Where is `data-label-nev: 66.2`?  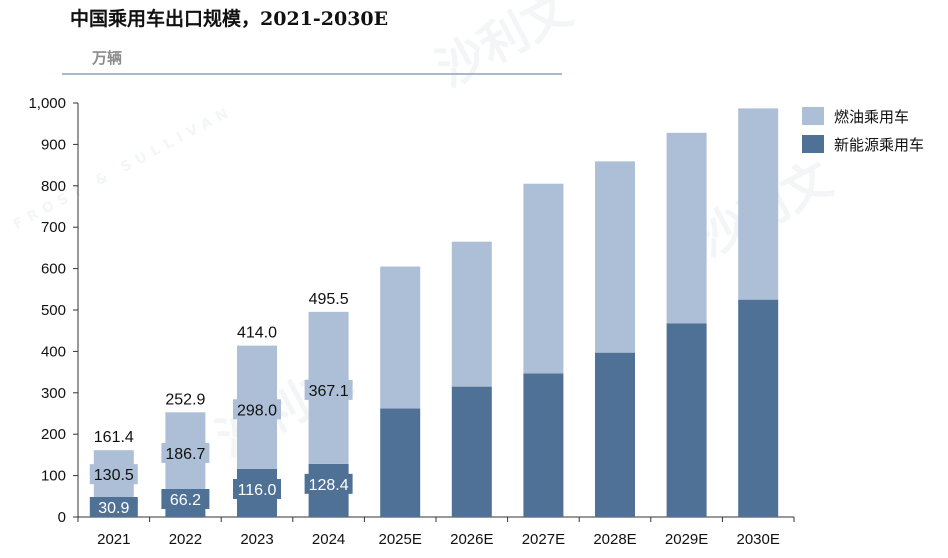
data-label-nev: 66.2 is located at coordinates (185, 500).